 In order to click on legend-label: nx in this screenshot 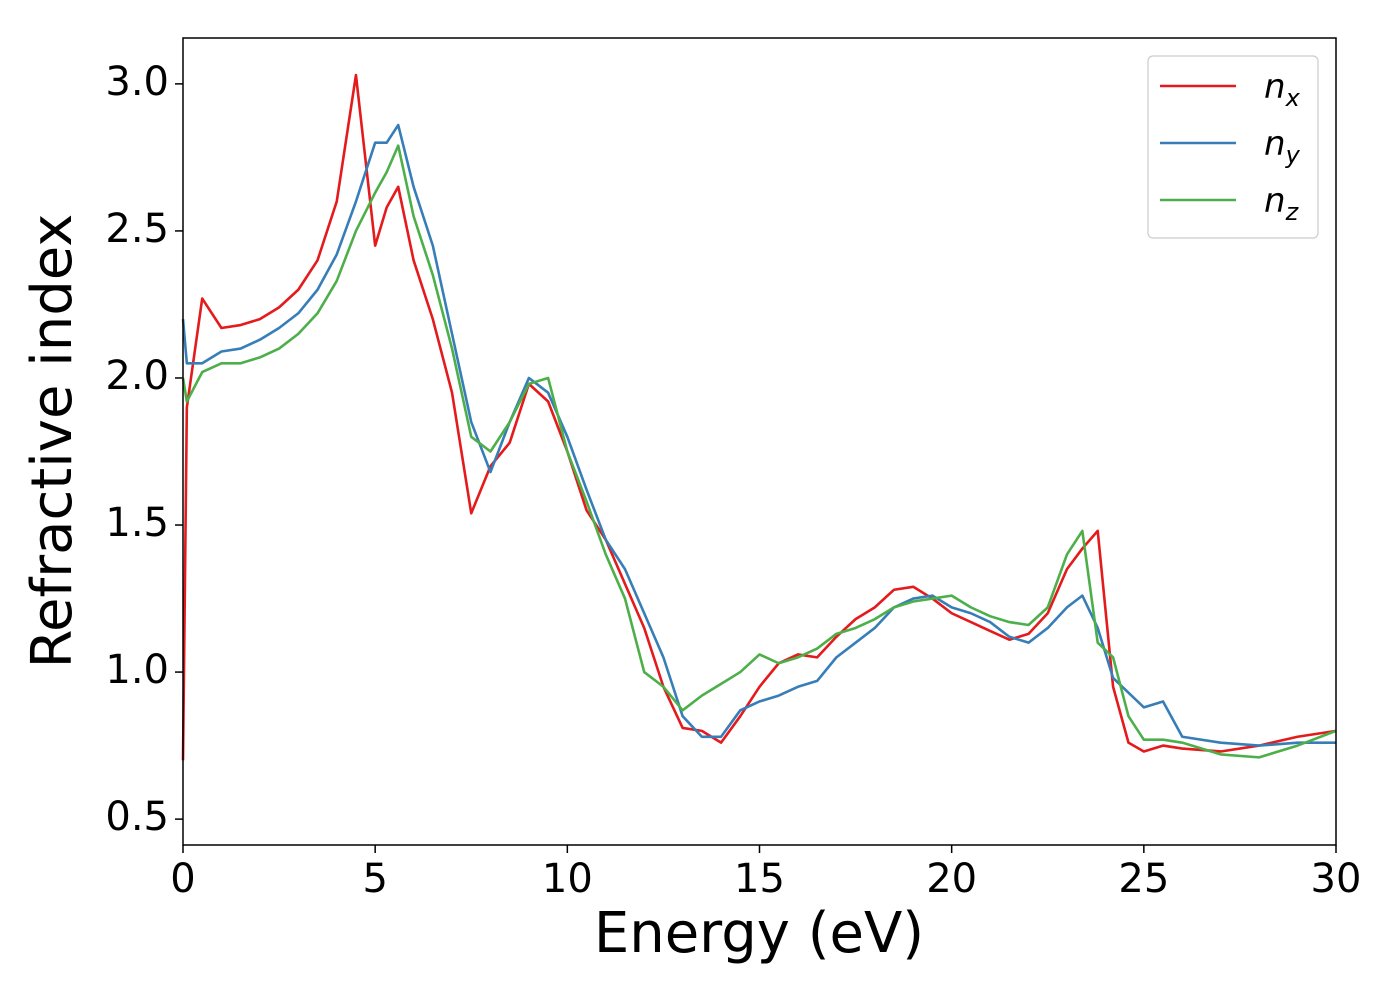, I will do `click(1282, 89)`.